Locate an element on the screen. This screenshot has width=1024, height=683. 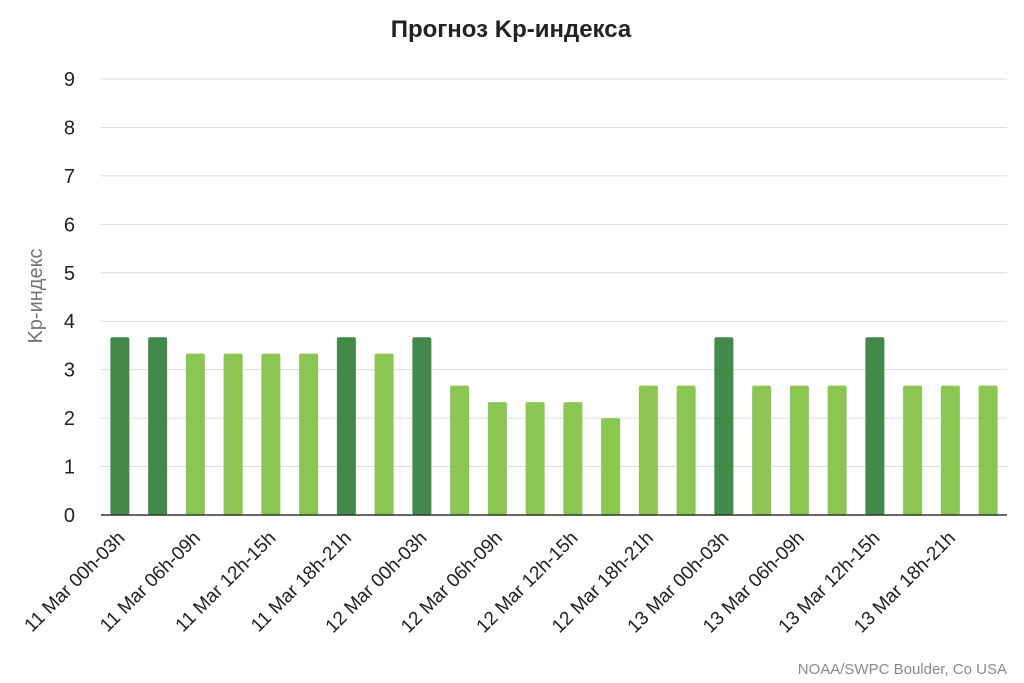
y-axis-label: Kp-индекс is located at coordinates (36, 295).